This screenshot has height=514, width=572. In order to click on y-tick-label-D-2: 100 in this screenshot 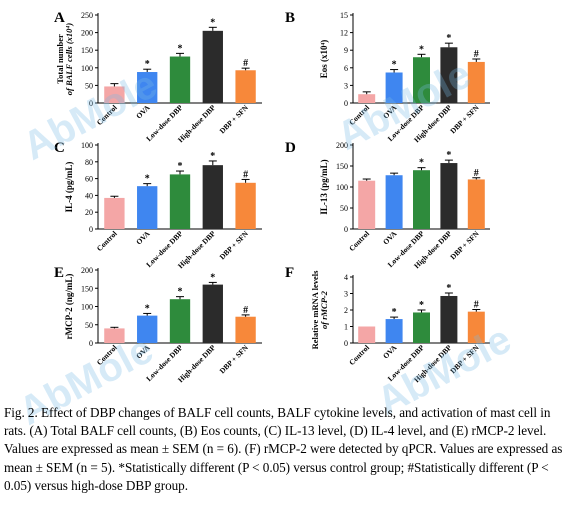, I will do `click(342, 187)`.